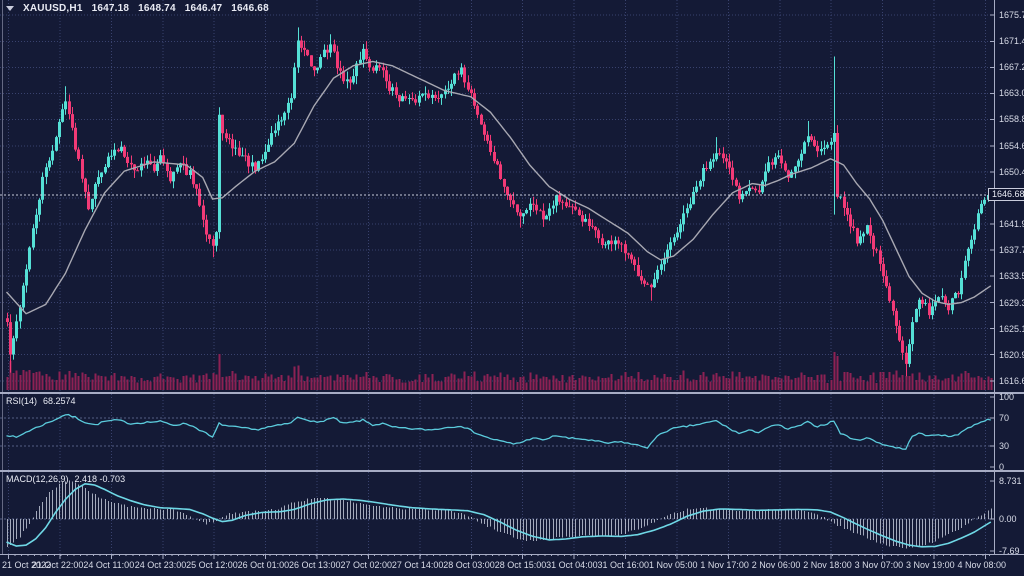 The height and width of the screenshot is (576, 1024). What do you see at coordinates (1007, 397) in the screenshot?
I see `rsi-axis-label: 100` at bounding box center [1007, 397].